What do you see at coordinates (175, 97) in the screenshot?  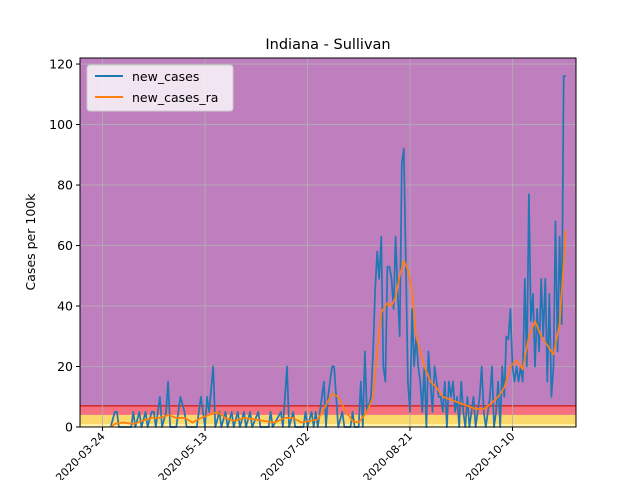 I see `legend-label-new-cases-ra: new_cases_ra` at bounding box center [175, 97].